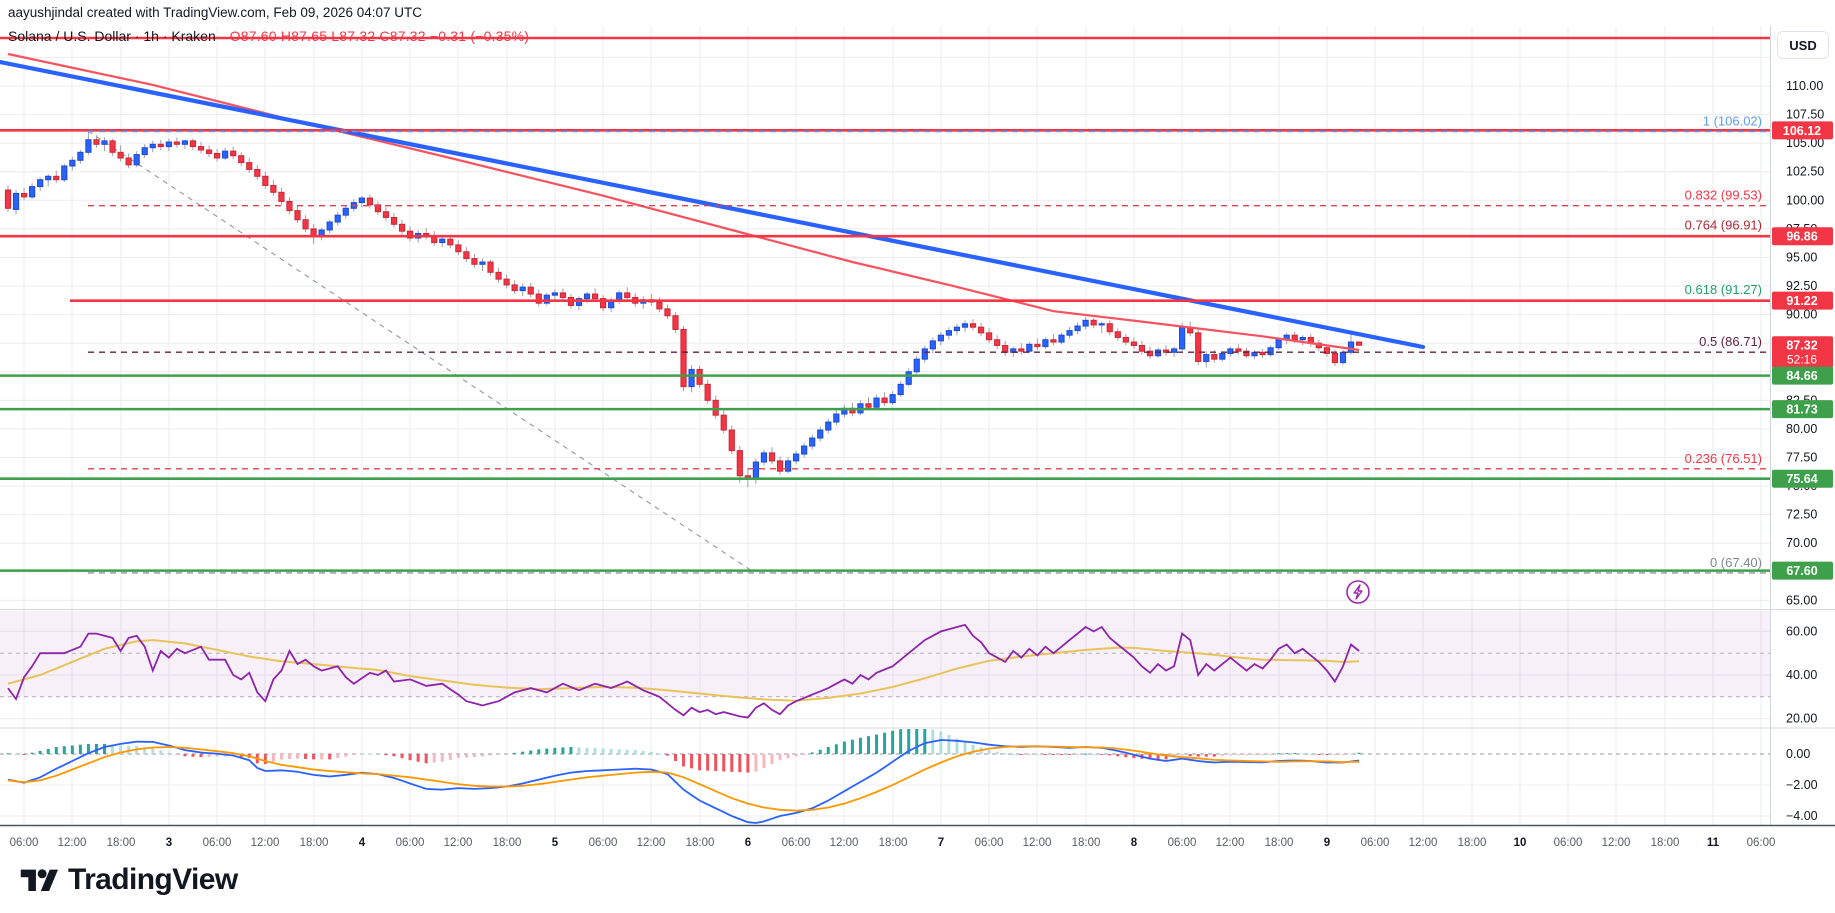 Image resolution: width=1835 pixels, height=913 pixels. Describe the element at coordinates (362, 843) in the screenshot. I see `time-label: 4` at that location.